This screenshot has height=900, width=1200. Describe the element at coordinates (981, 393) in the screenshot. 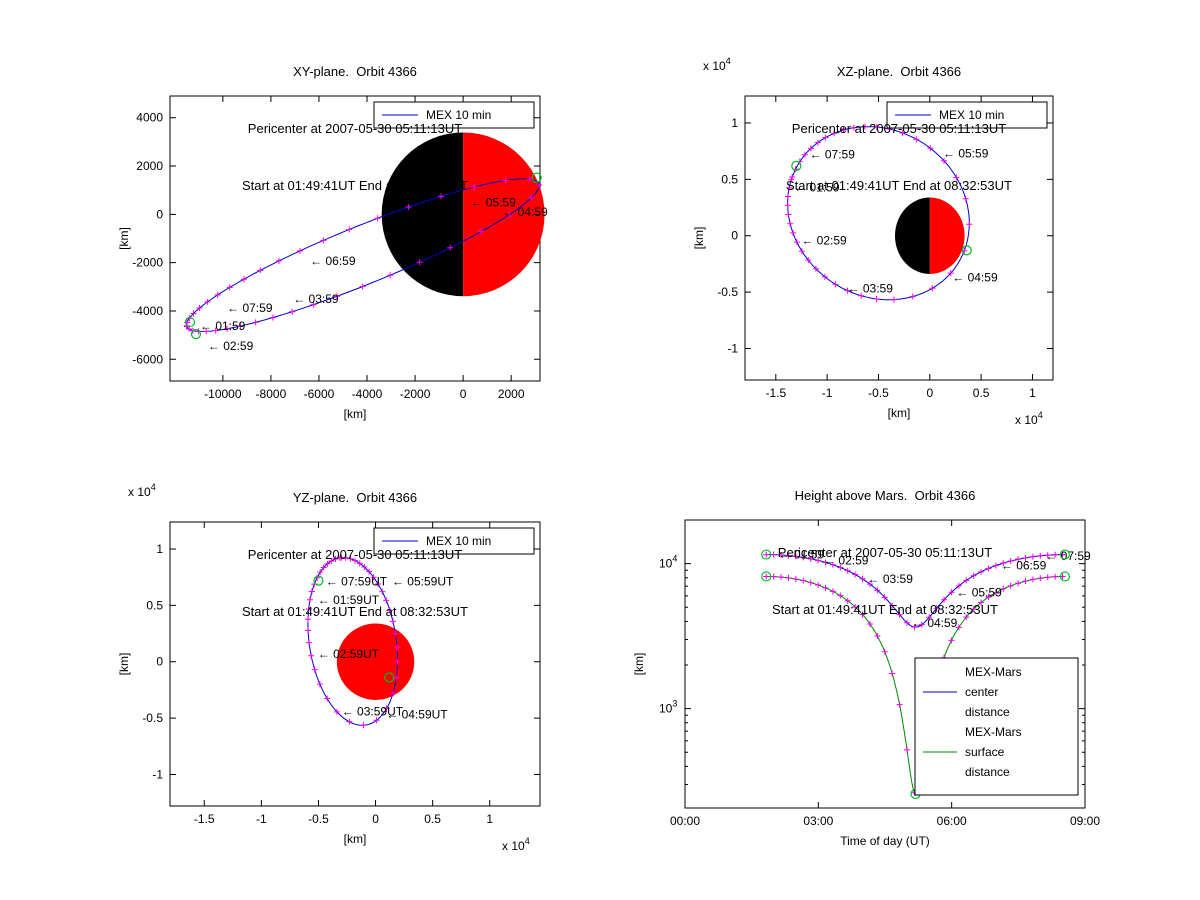

I see `x-tick-label: 0.5` at that location.